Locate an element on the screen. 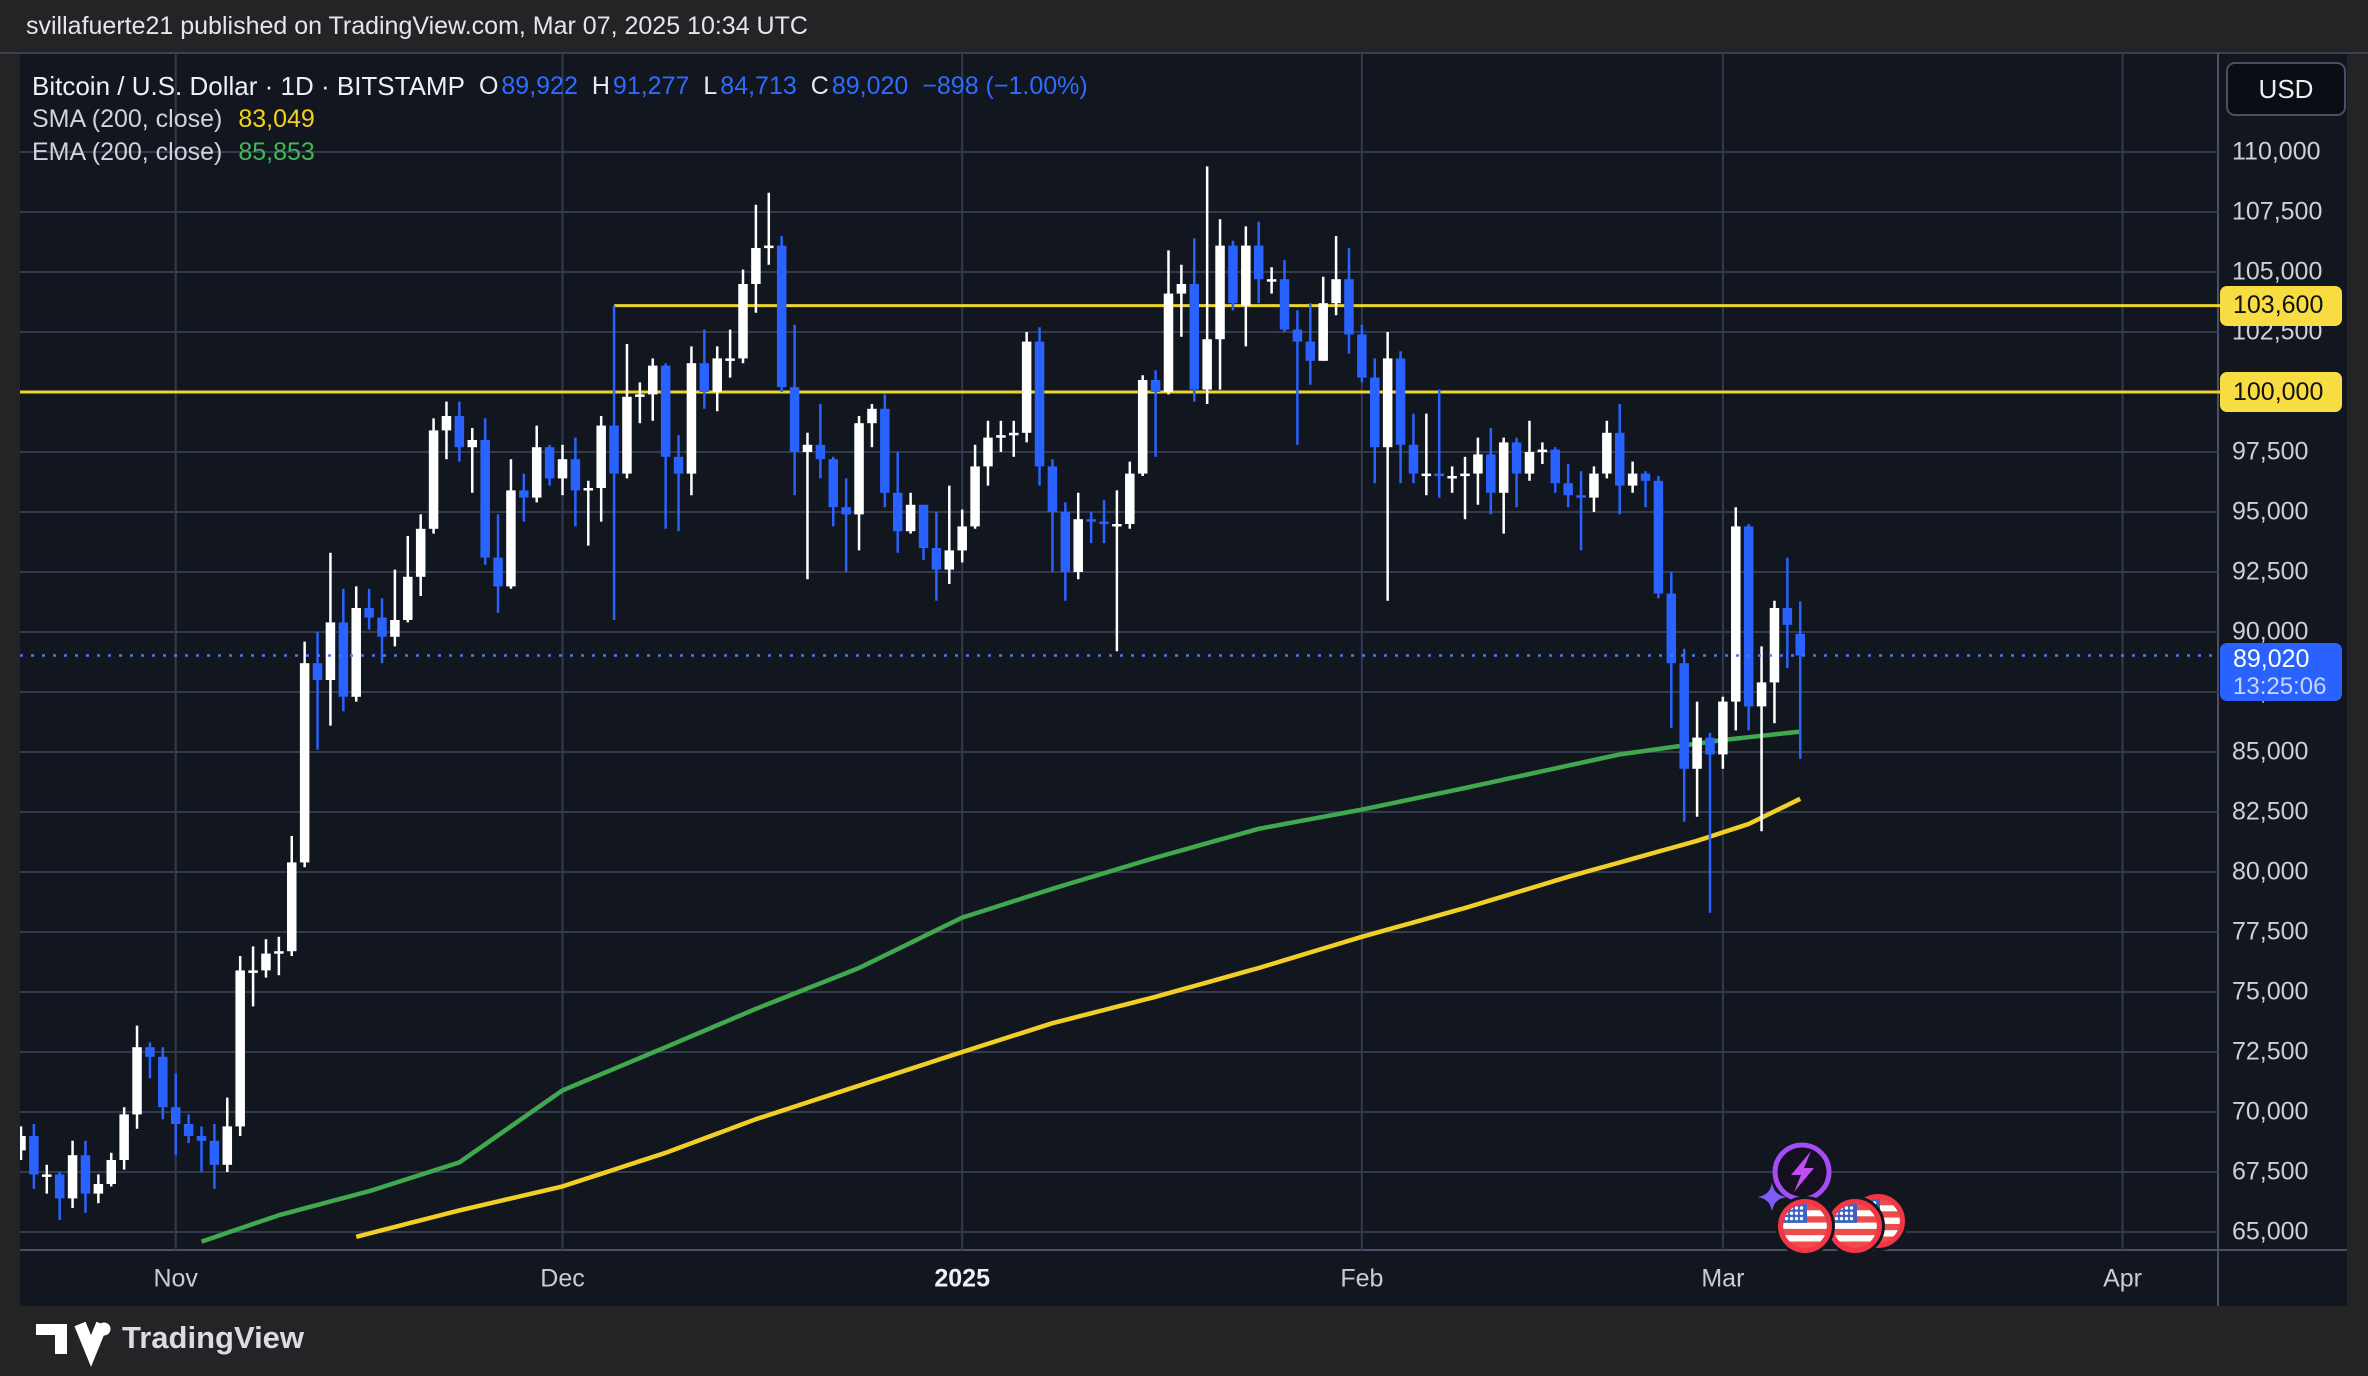 This screenshot has height=1376, width=2368. x-axis-label-apr: Apr is located at coordinates (2122, 1278).